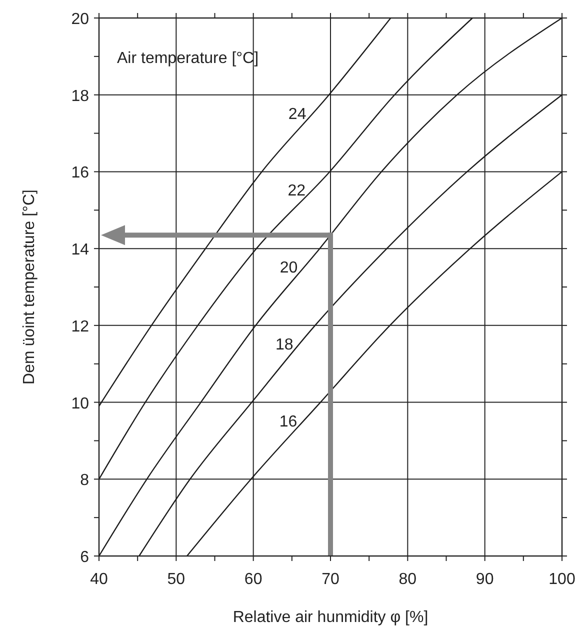 This screenshot has width=584, height=632. I want to click on y-tick-label: 10, so click(80, 403).